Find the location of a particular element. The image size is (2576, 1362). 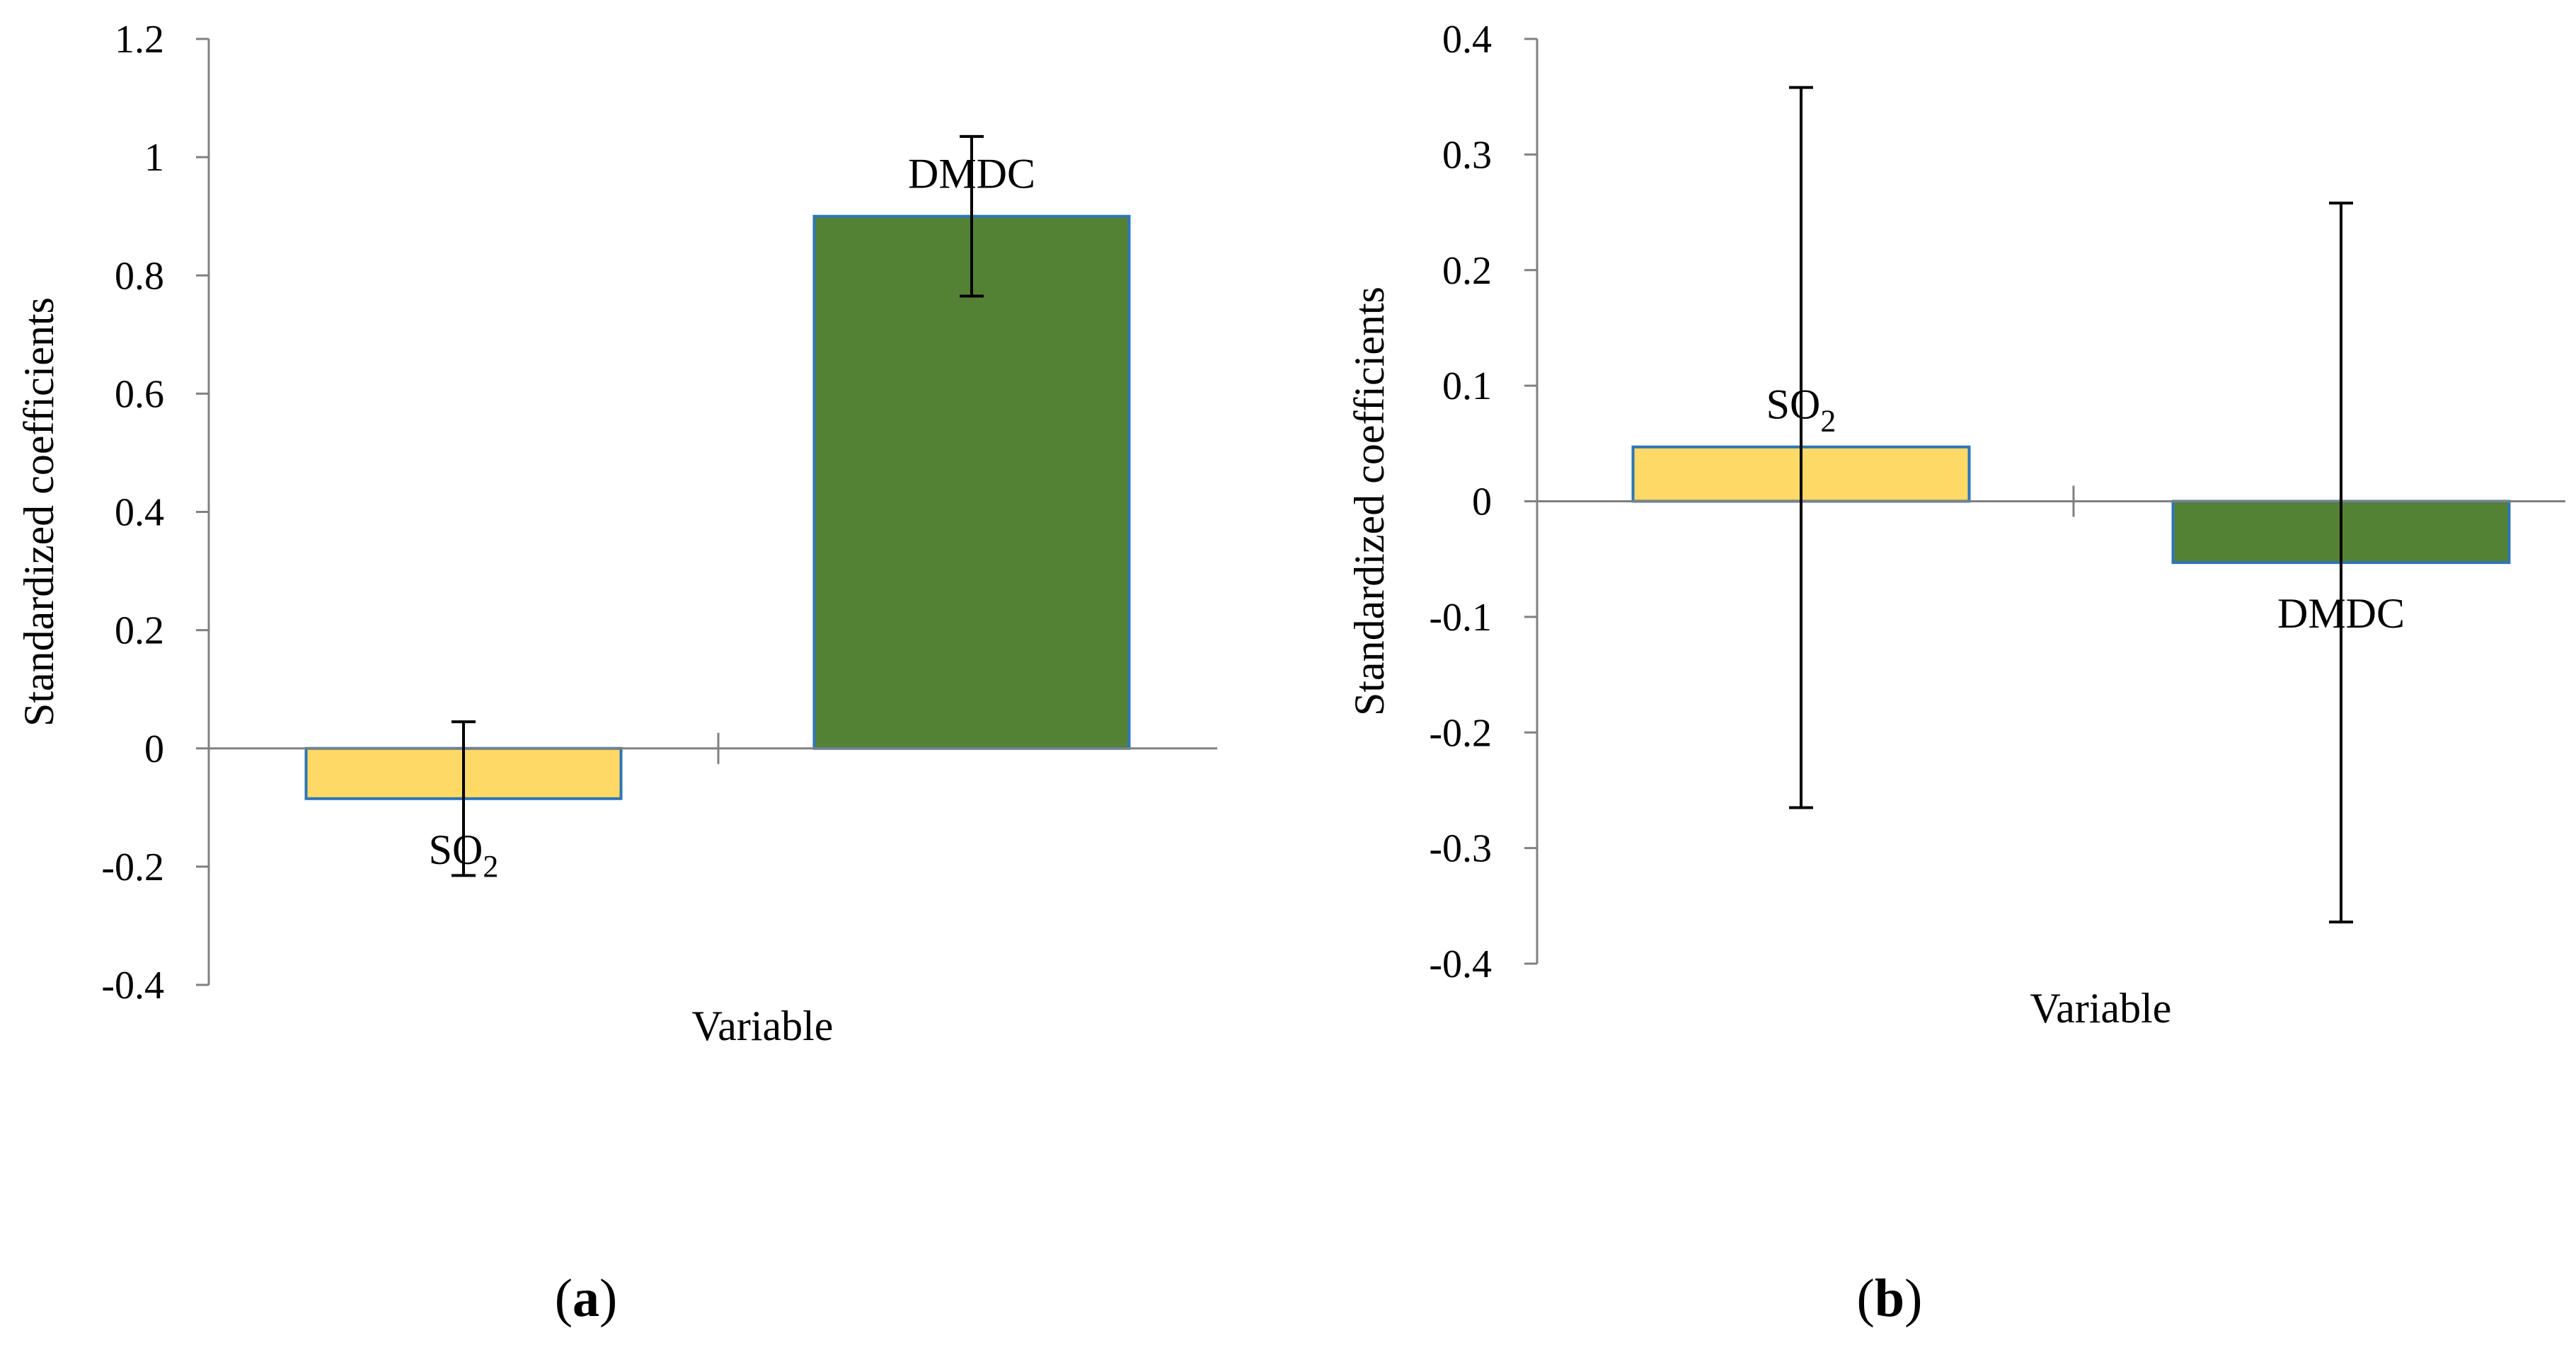

panel-label-letter: a is located at coordinates (586, 1298).